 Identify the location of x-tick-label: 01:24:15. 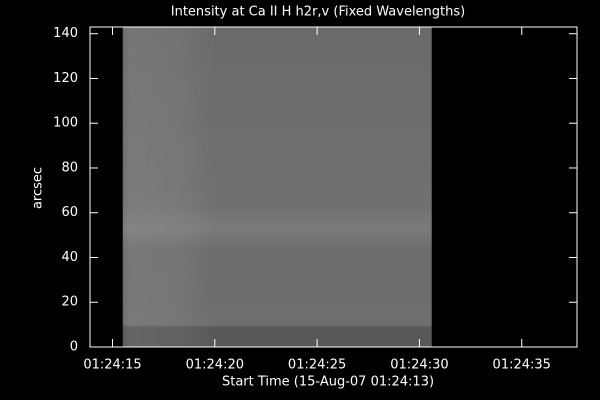
(112, 365).